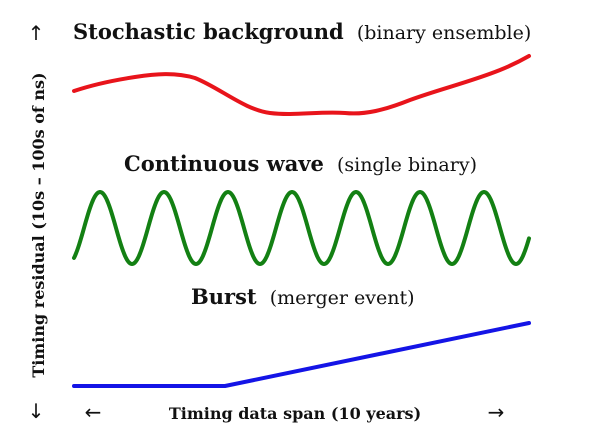  Describe the element at coordinates (224, 163) in the screenshot. I see `continuous-title: Continuous wave` at that location.